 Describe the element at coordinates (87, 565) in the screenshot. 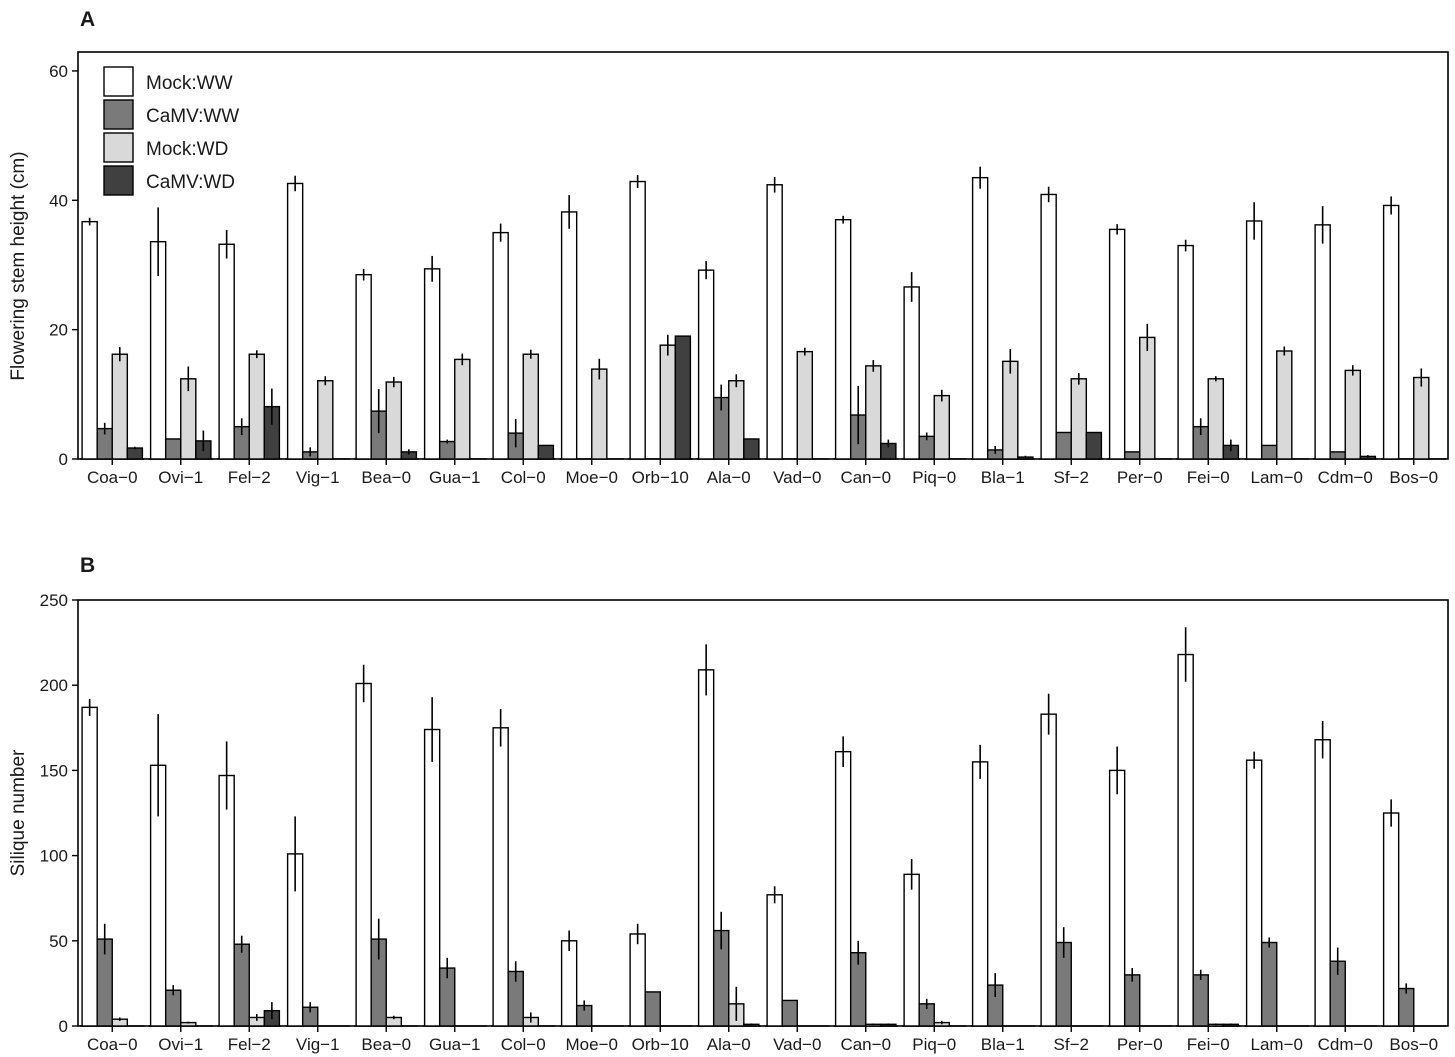

I see `panel-b-label: B` at that location.